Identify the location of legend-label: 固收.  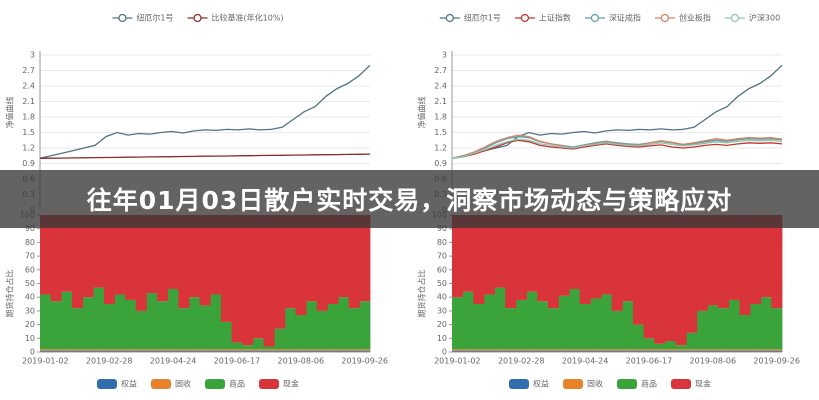
(183, 384).